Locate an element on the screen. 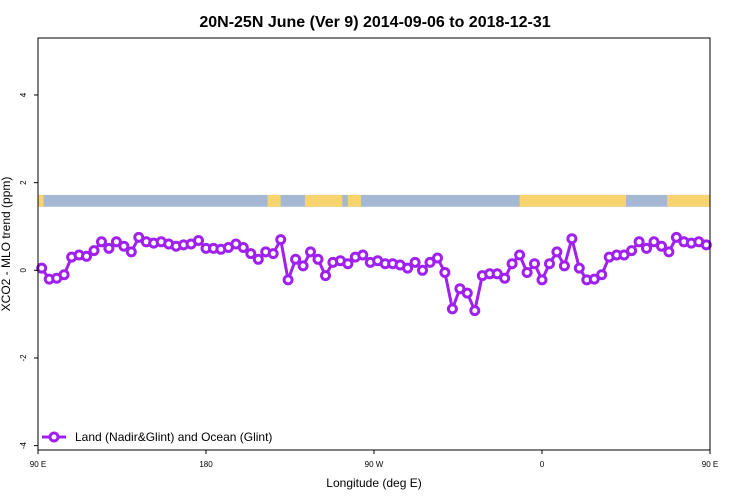 This screenshot has height=500, width=750. x-tick-label: 90 W is located at coordinates (374, 464).